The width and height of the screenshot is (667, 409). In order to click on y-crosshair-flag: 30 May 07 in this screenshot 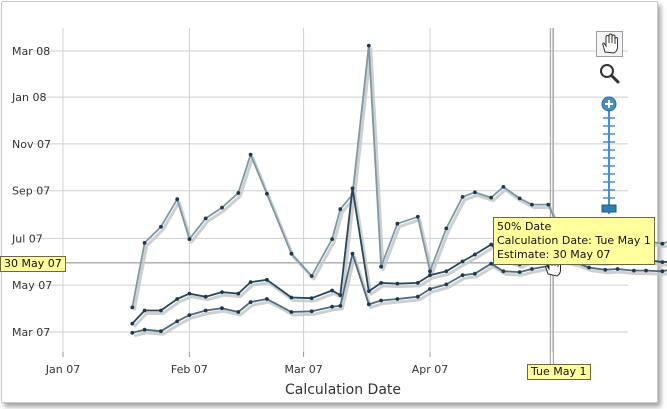, I will do `click(33, 264)`.